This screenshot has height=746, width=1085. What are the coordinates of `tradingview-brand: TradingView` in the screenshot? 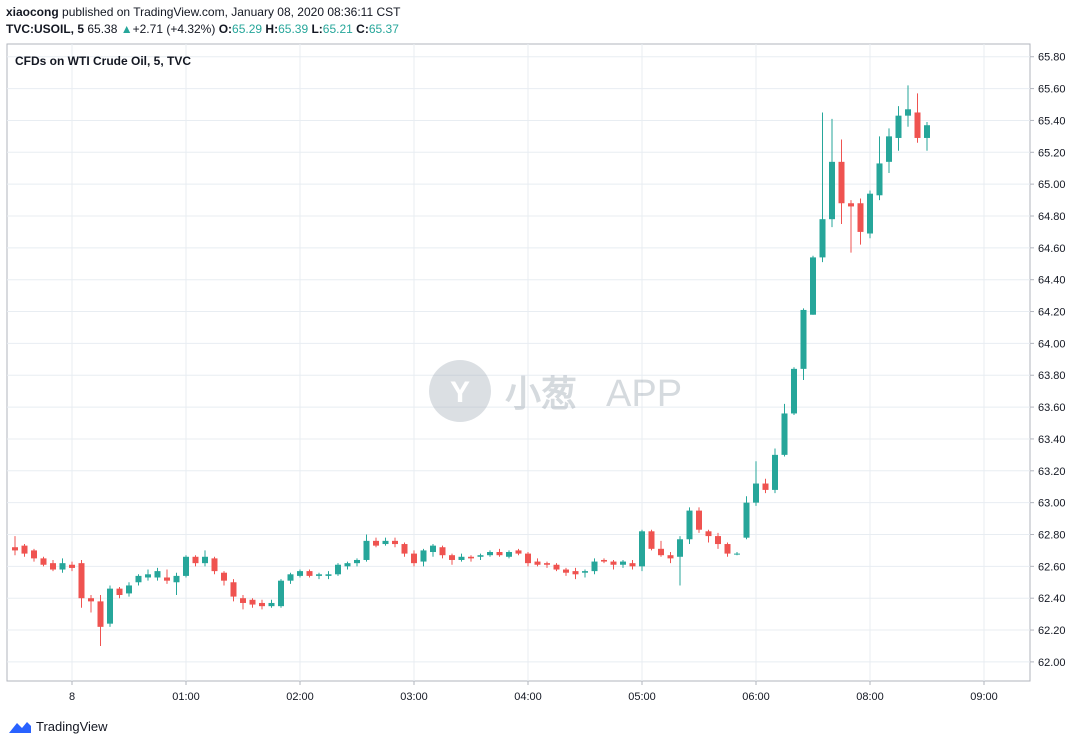 It's located at (72, 726).